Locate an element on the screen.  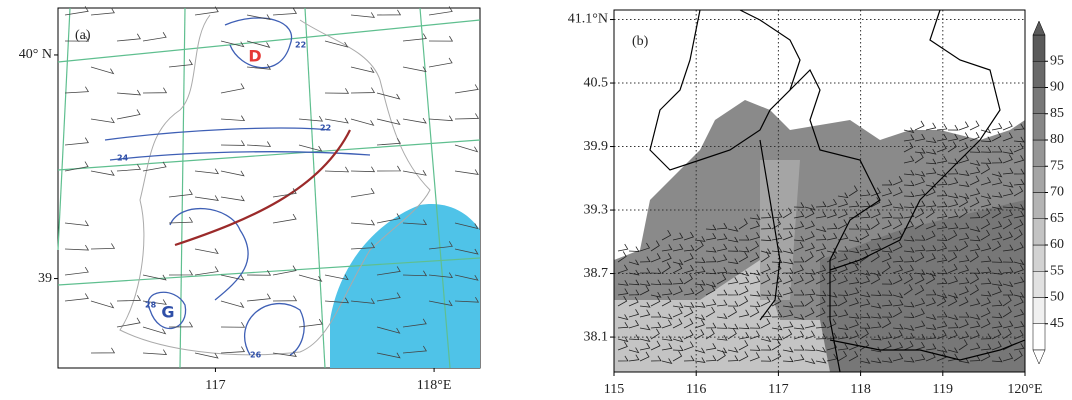
y-tick-label: 38.7 is located at coordinates (596, 273).